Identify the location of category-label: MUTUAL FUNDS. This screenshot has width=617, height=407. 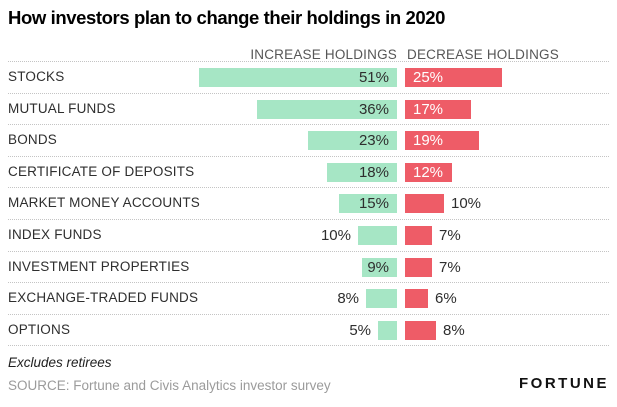
(62, 108).